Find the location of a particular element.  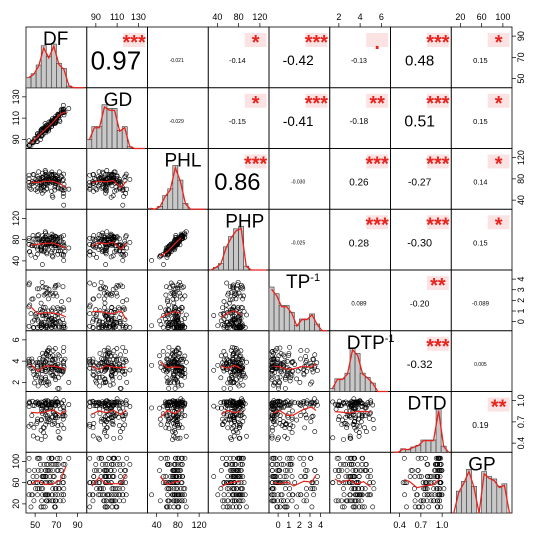

significance-highlight is located at coordinates (437, 40).